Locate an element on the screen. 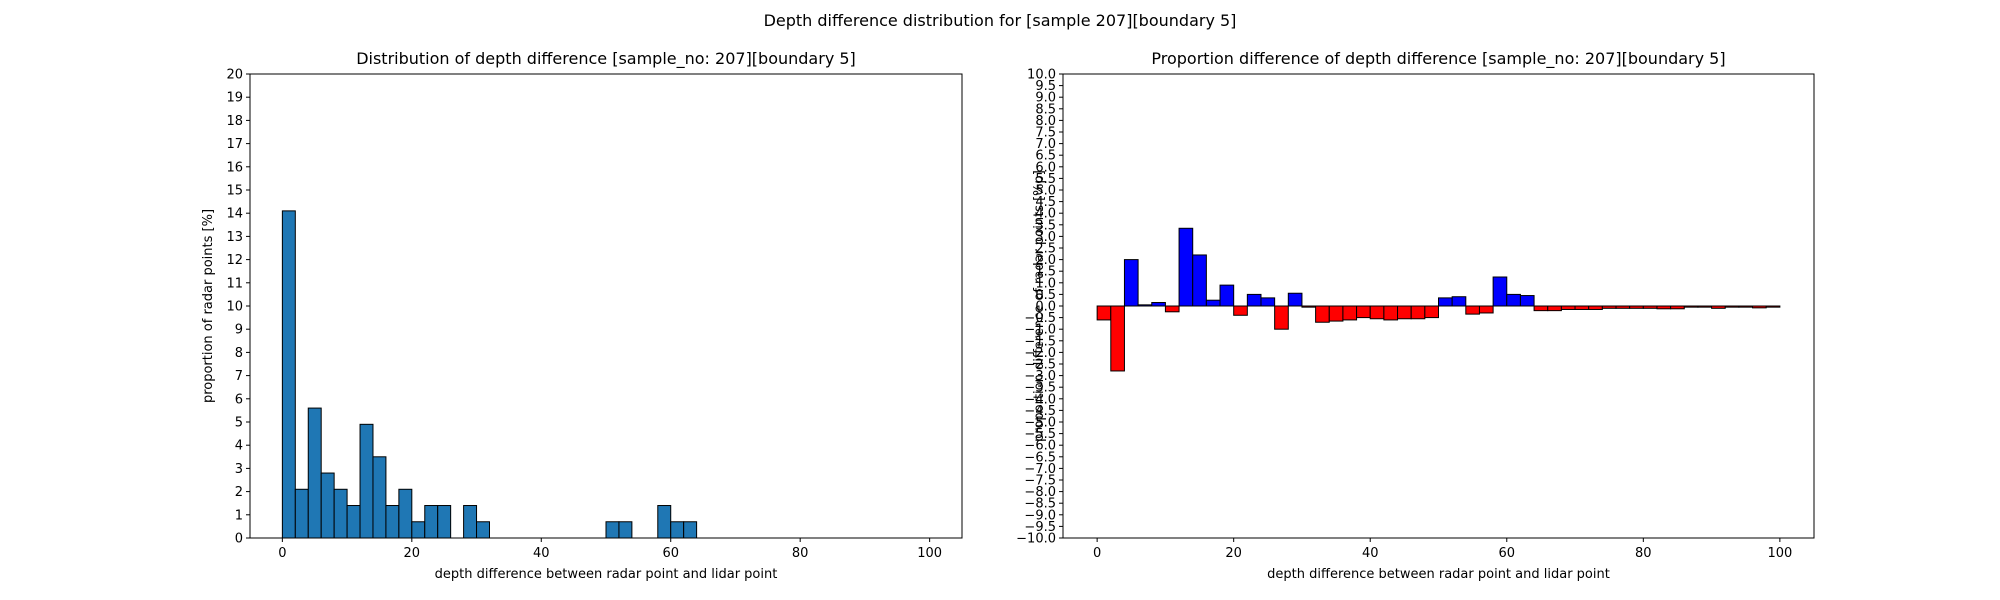  y-tick-label: −5.5 is located at coordinates (1040, 434).